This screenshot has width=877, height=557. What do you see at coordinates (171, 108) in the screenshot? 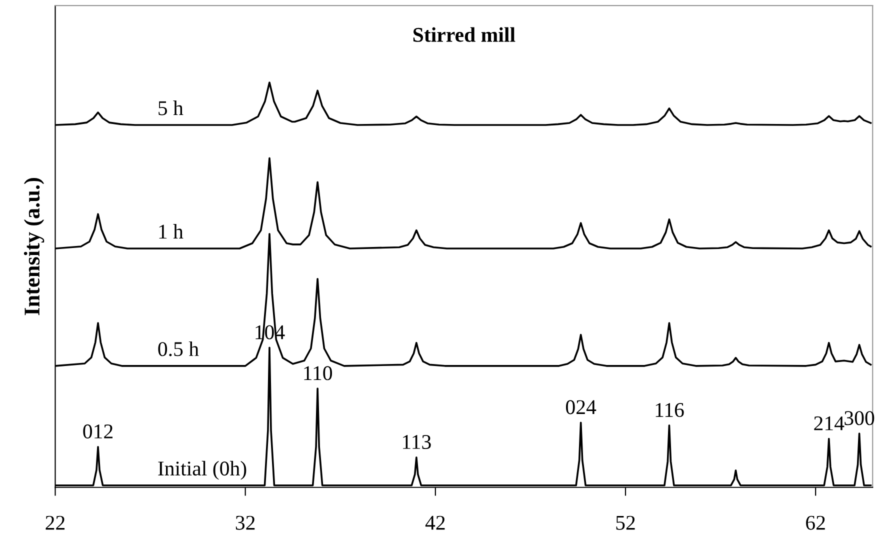
I see `series-label: 5 h` at bounding box center [171, 108].